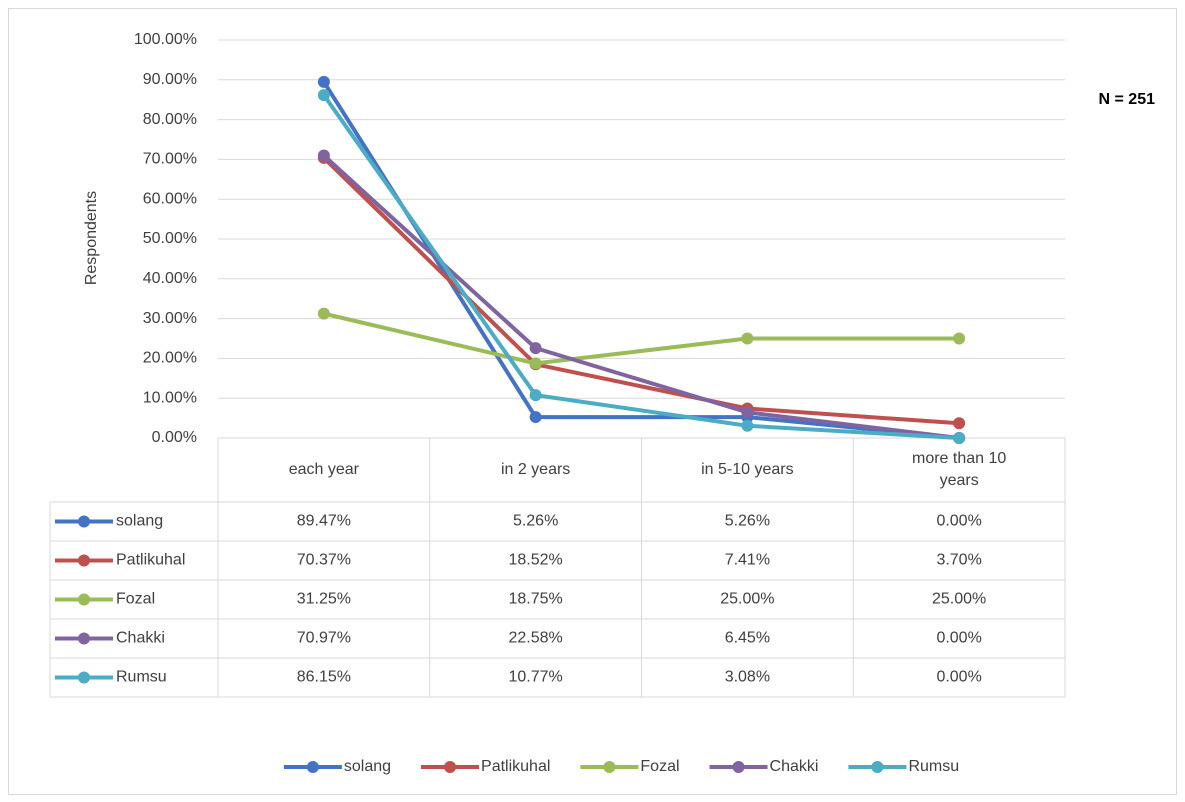 This screenshot has width=1185, height=802. I want to click on table-row-label: Patlikuhal, so click(150, 560).